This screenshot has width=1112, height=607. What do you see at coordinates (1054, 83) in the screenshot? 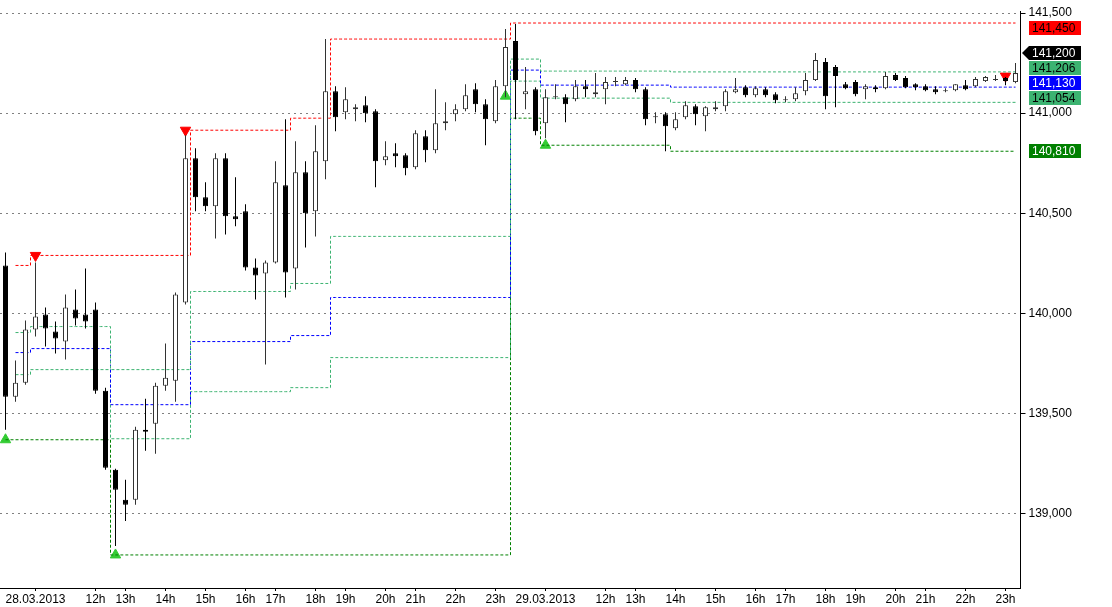
I see `data-label: 141,130` at bounding box center [1054, 83].